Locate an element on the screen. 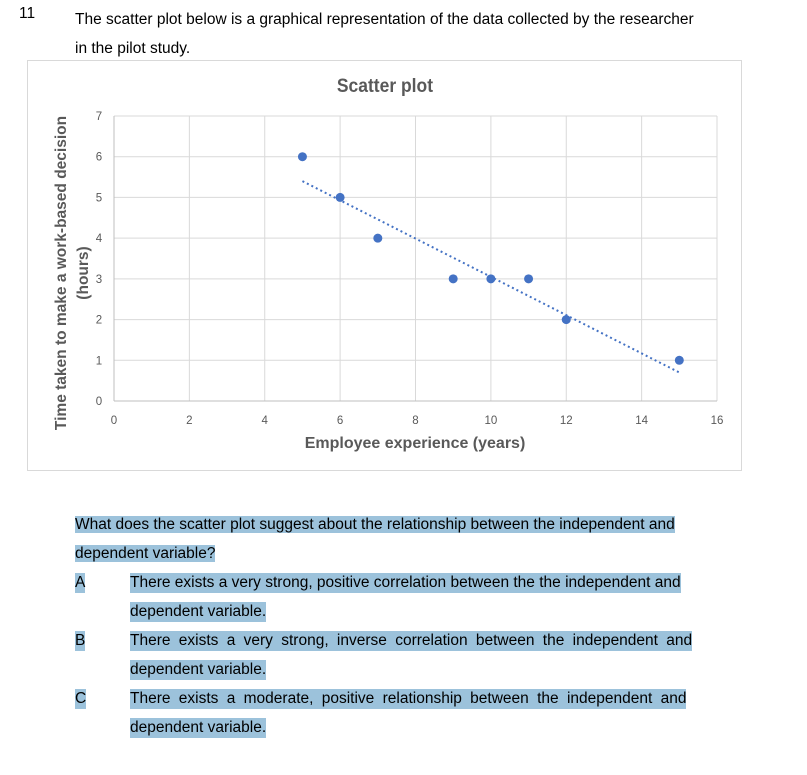  y-tick-label: 1 is located at coordinates (99, 361).